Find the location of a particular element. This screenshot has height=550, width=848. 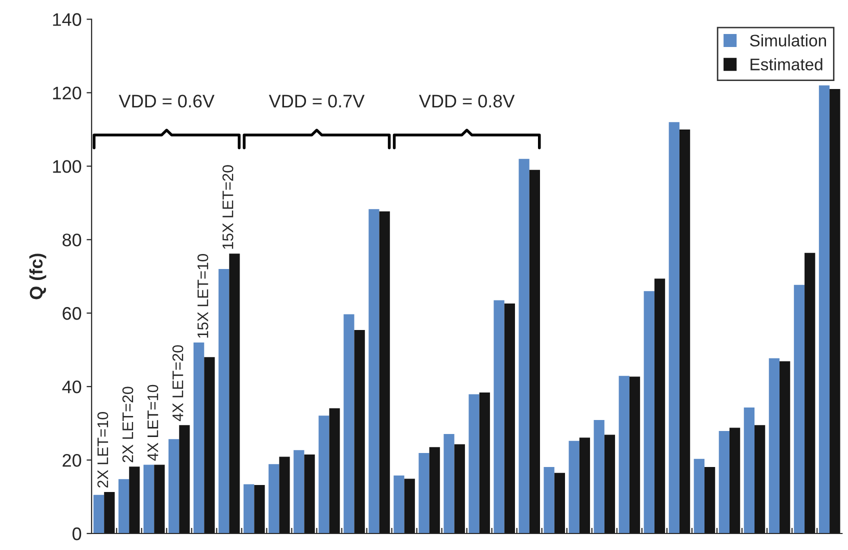

y-tick-label: 0 is located at coordinates (77, 533).